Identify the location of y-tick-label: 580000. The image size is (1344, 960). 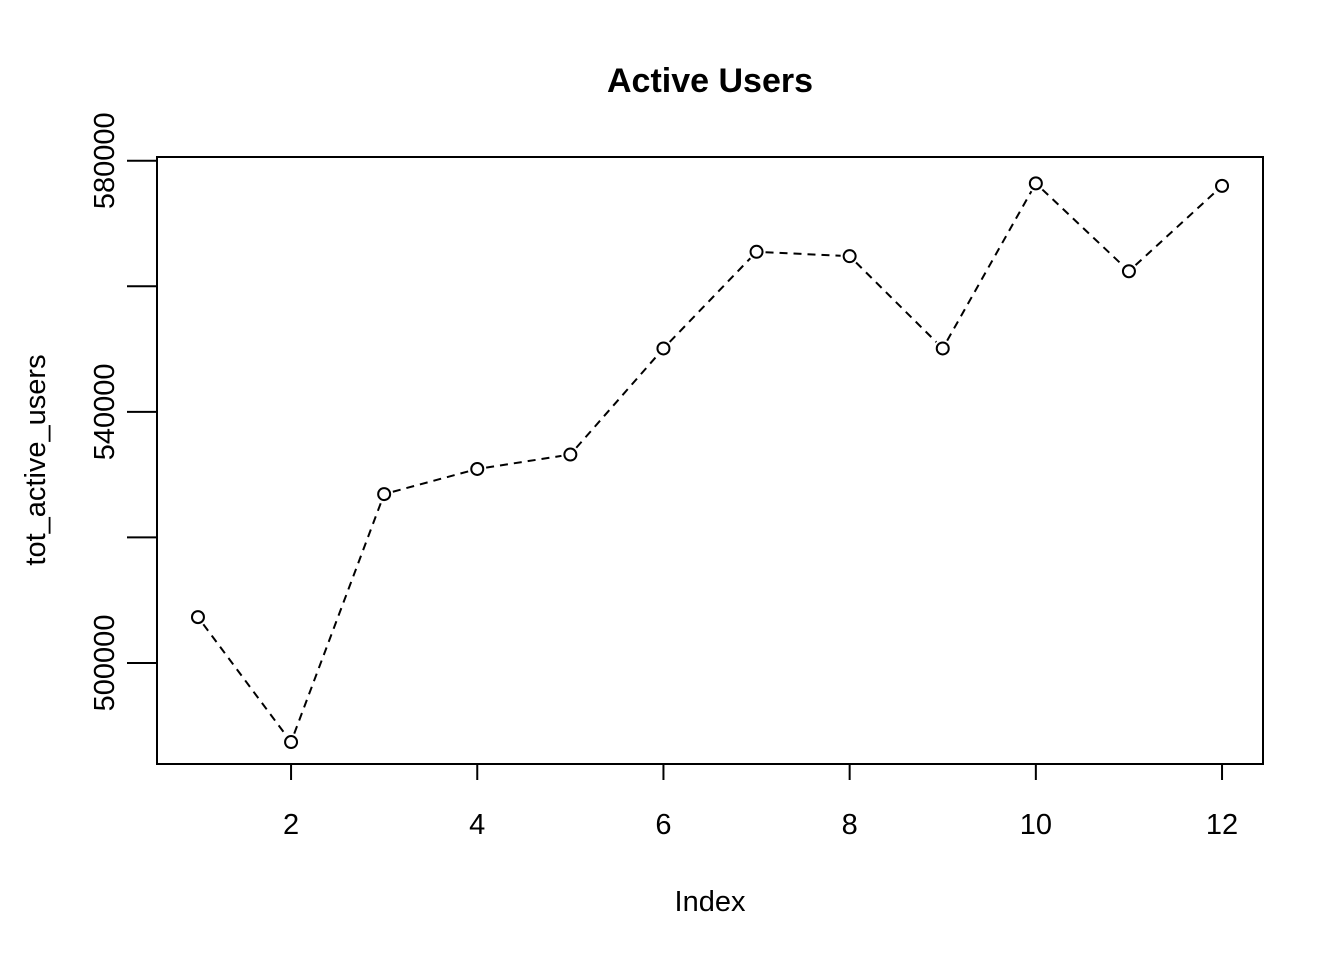
(105, 160).